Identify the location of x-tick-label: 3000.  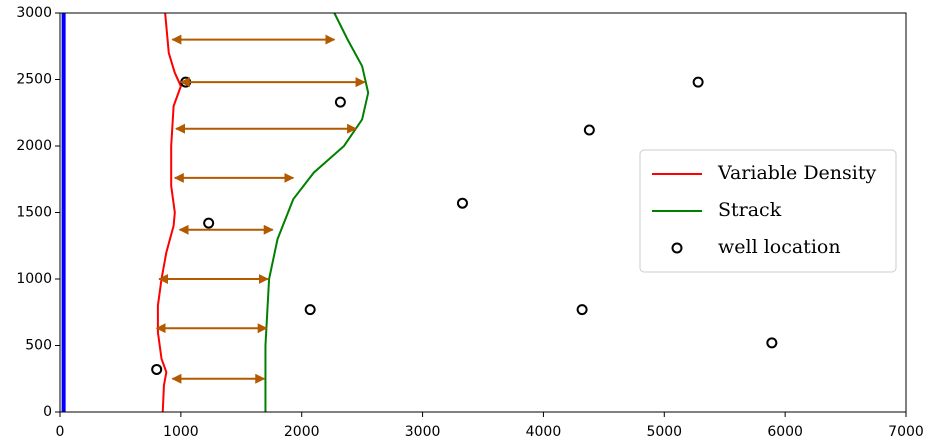
(423, 432).